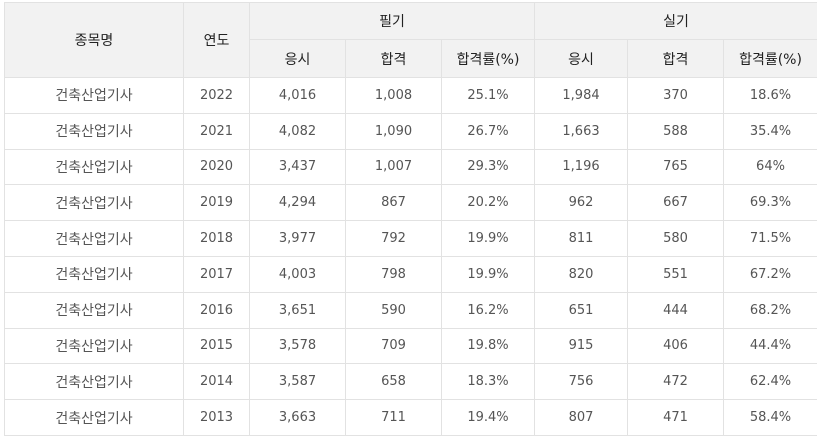  What do you see at coordinates (770, 346) in the screenshot?
I see `cell-practical-rate: 44.4%` at bounding box center [770, 346].